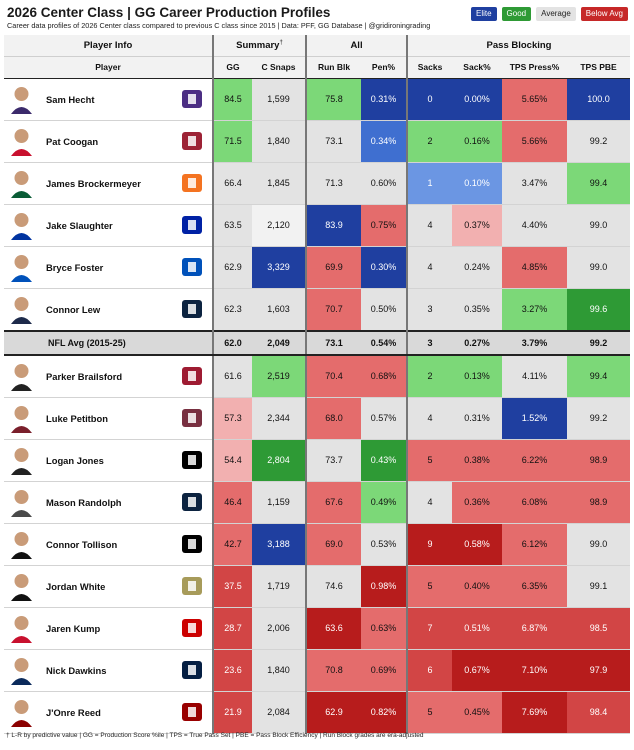  I want to click on cell-pen: 0.68%, so click(385, 376).